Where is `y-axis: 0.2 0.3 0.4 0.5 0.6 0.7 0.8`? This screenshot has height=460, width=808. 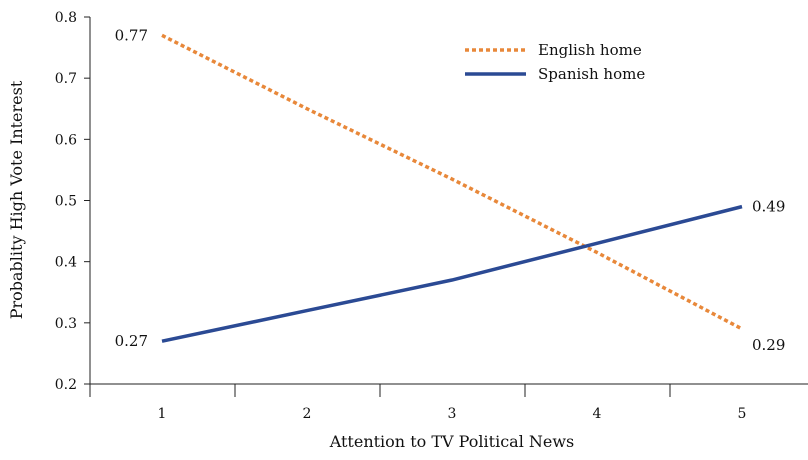
y-axis: 0.2 0.3 0.4 0.5 0.6 0.7 0.8 is located at coordinates (73, 201).